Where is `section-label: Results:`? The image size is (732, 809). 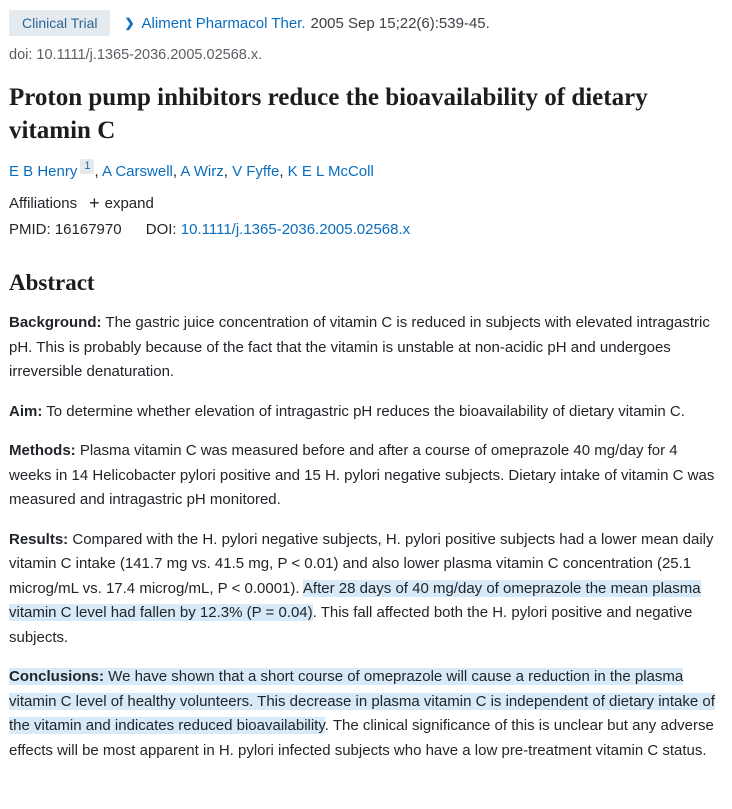 section-label: Results: is located at coordinates (39, 539).